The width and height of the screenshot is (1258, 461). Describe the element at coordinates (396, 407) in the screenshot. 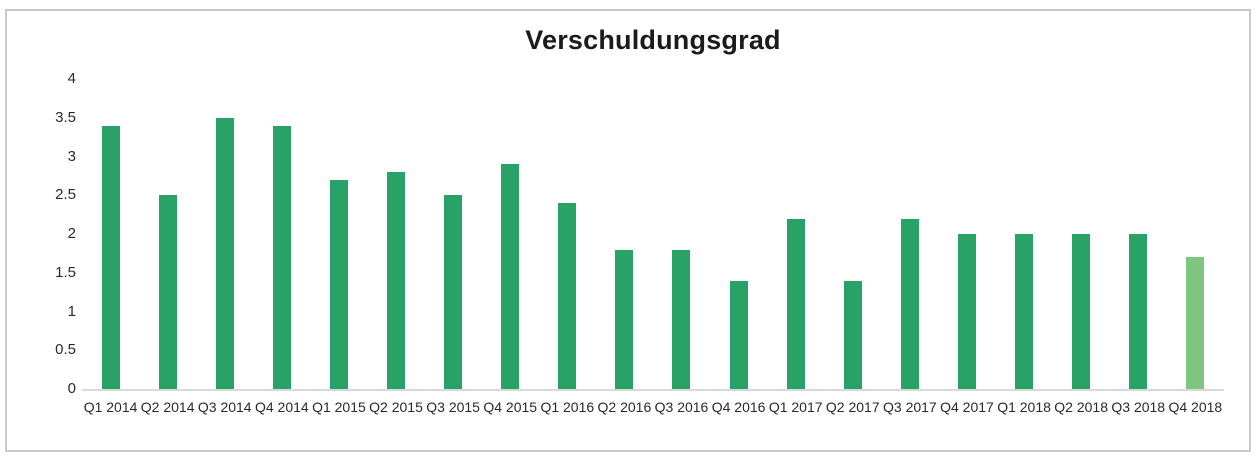

I see `x-tick-label: Q2 2015` at that location.